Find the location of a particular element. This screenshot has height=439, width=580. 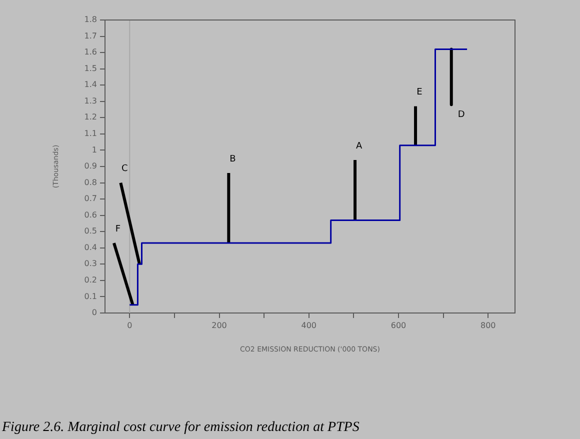

y-tick-label: 0 is located at coordinates (94, 313).